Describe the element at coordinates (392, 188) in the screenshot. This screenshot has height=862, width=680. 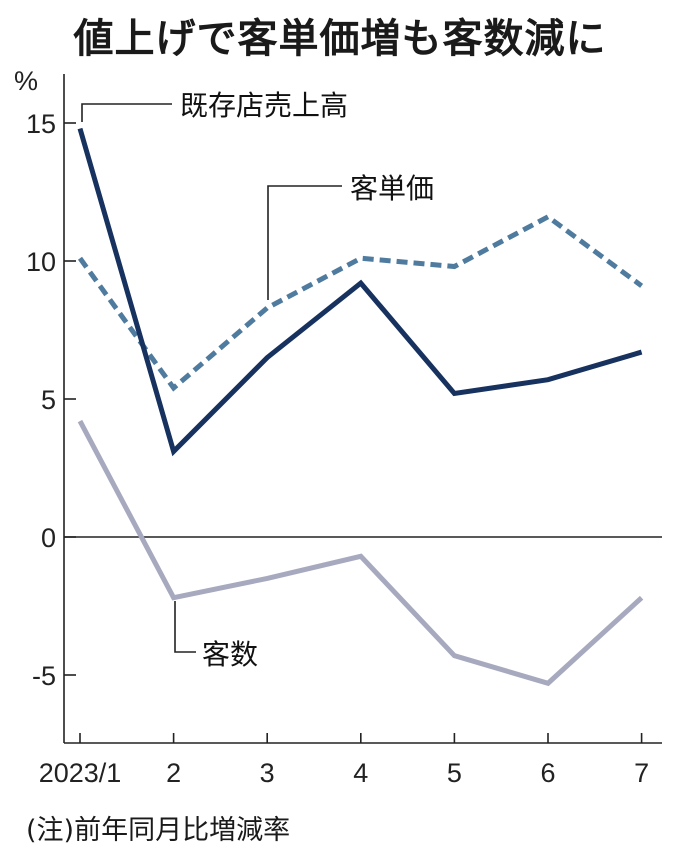
I see `series-label: 客単価` at that location.